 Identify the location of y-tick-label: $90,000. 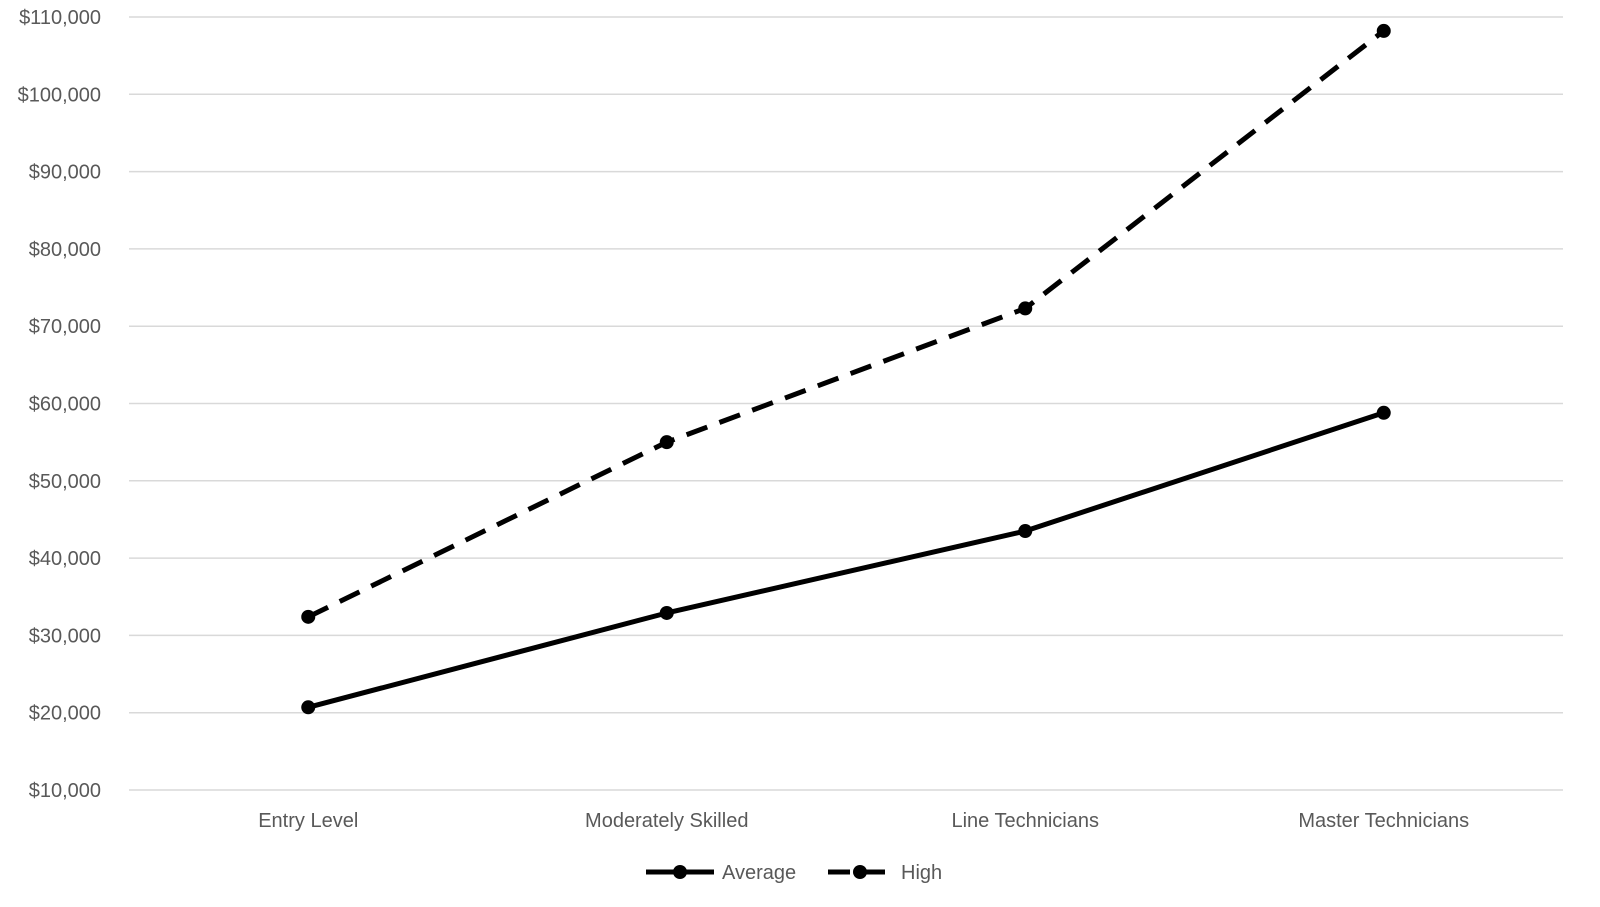
(65, 173).